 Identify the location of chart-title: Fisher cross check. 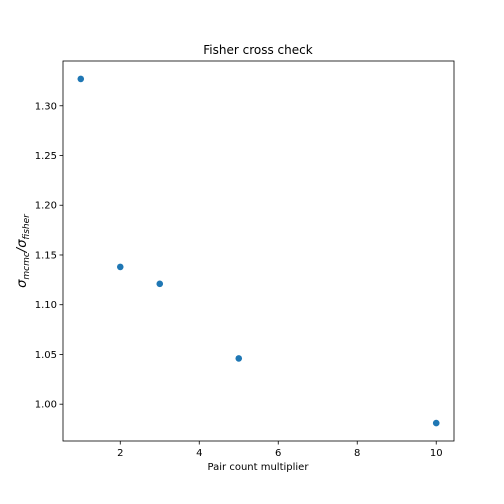
(257, 50).